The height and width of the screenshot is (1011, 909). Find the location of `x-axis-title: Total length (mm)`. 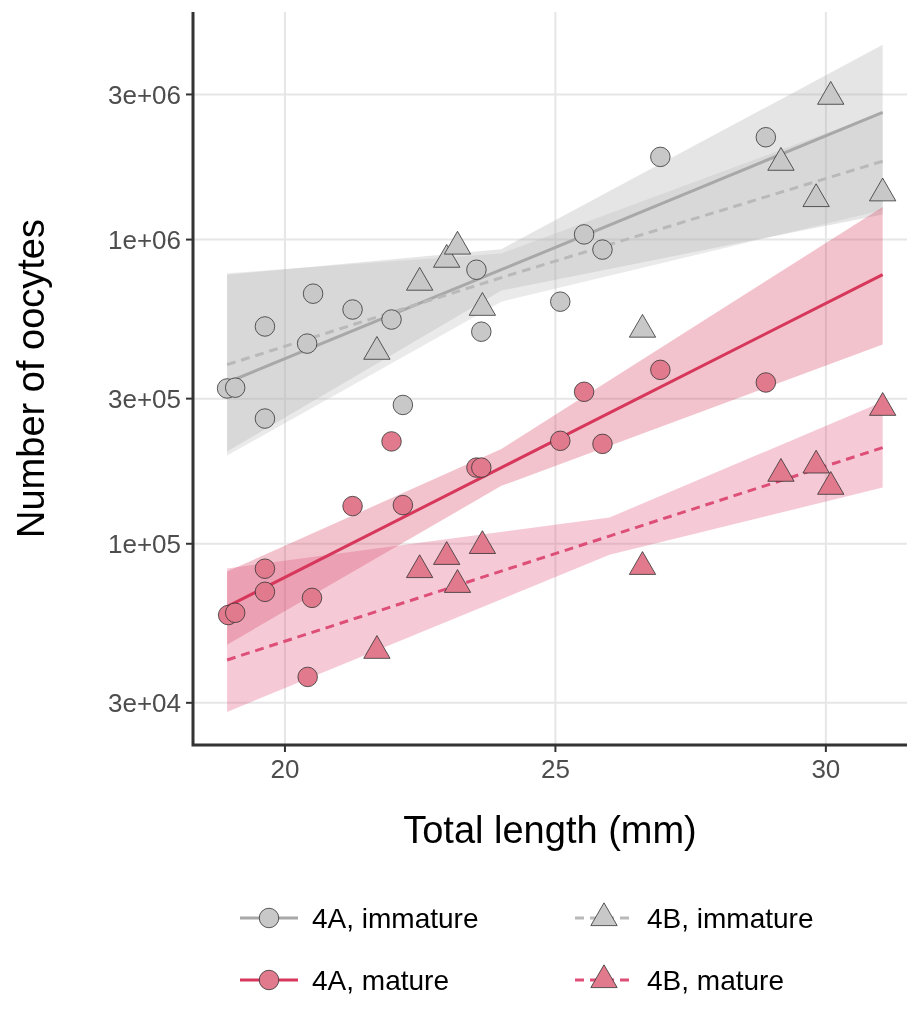

x-axis-title: Total length (mm) is located at coordinates (550, 830).